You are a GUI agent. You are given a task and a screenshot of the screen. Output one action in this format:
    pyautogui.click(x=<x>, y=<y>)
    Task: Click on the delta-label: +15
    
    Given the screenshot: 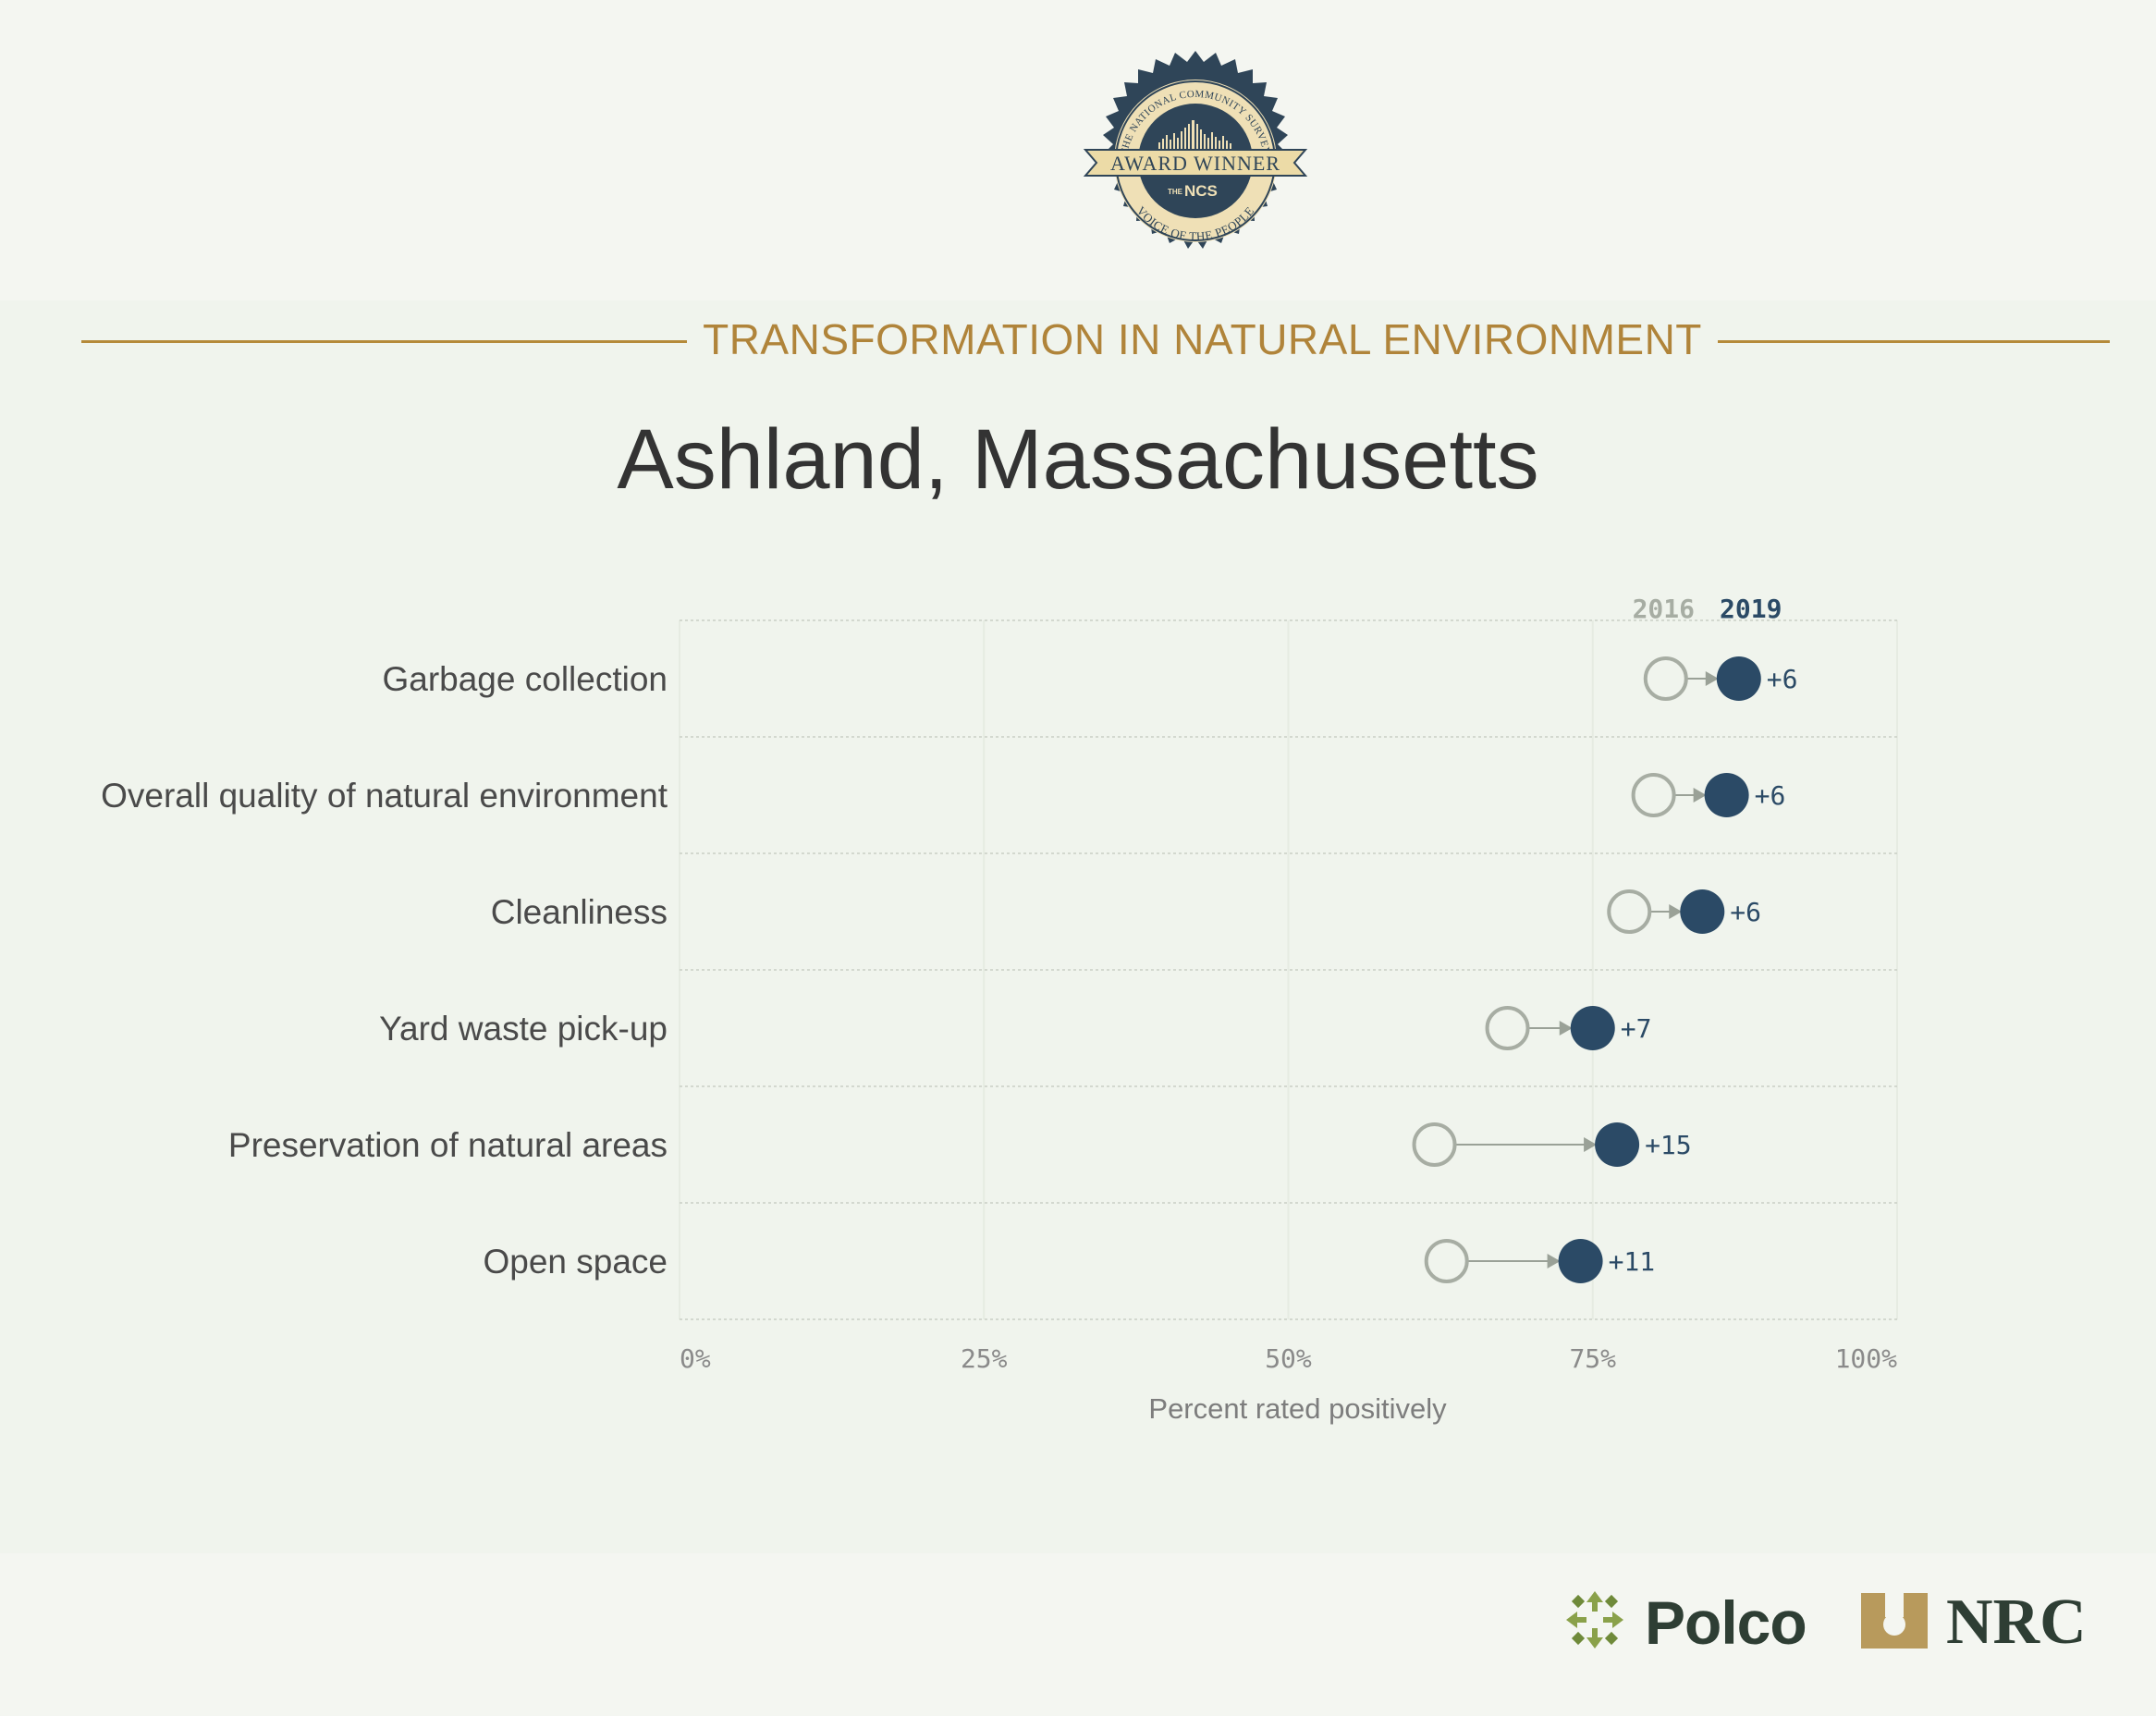 What is the action you would take?
    pyautogui.click(x=1669, y=1145)
    